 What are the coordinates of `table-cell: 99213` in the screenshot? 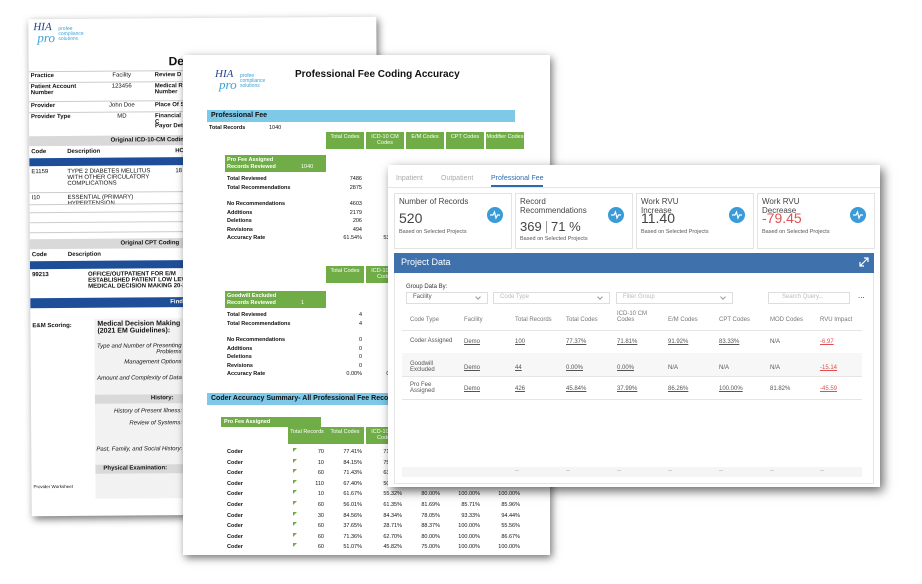 It's located at (40, 275).